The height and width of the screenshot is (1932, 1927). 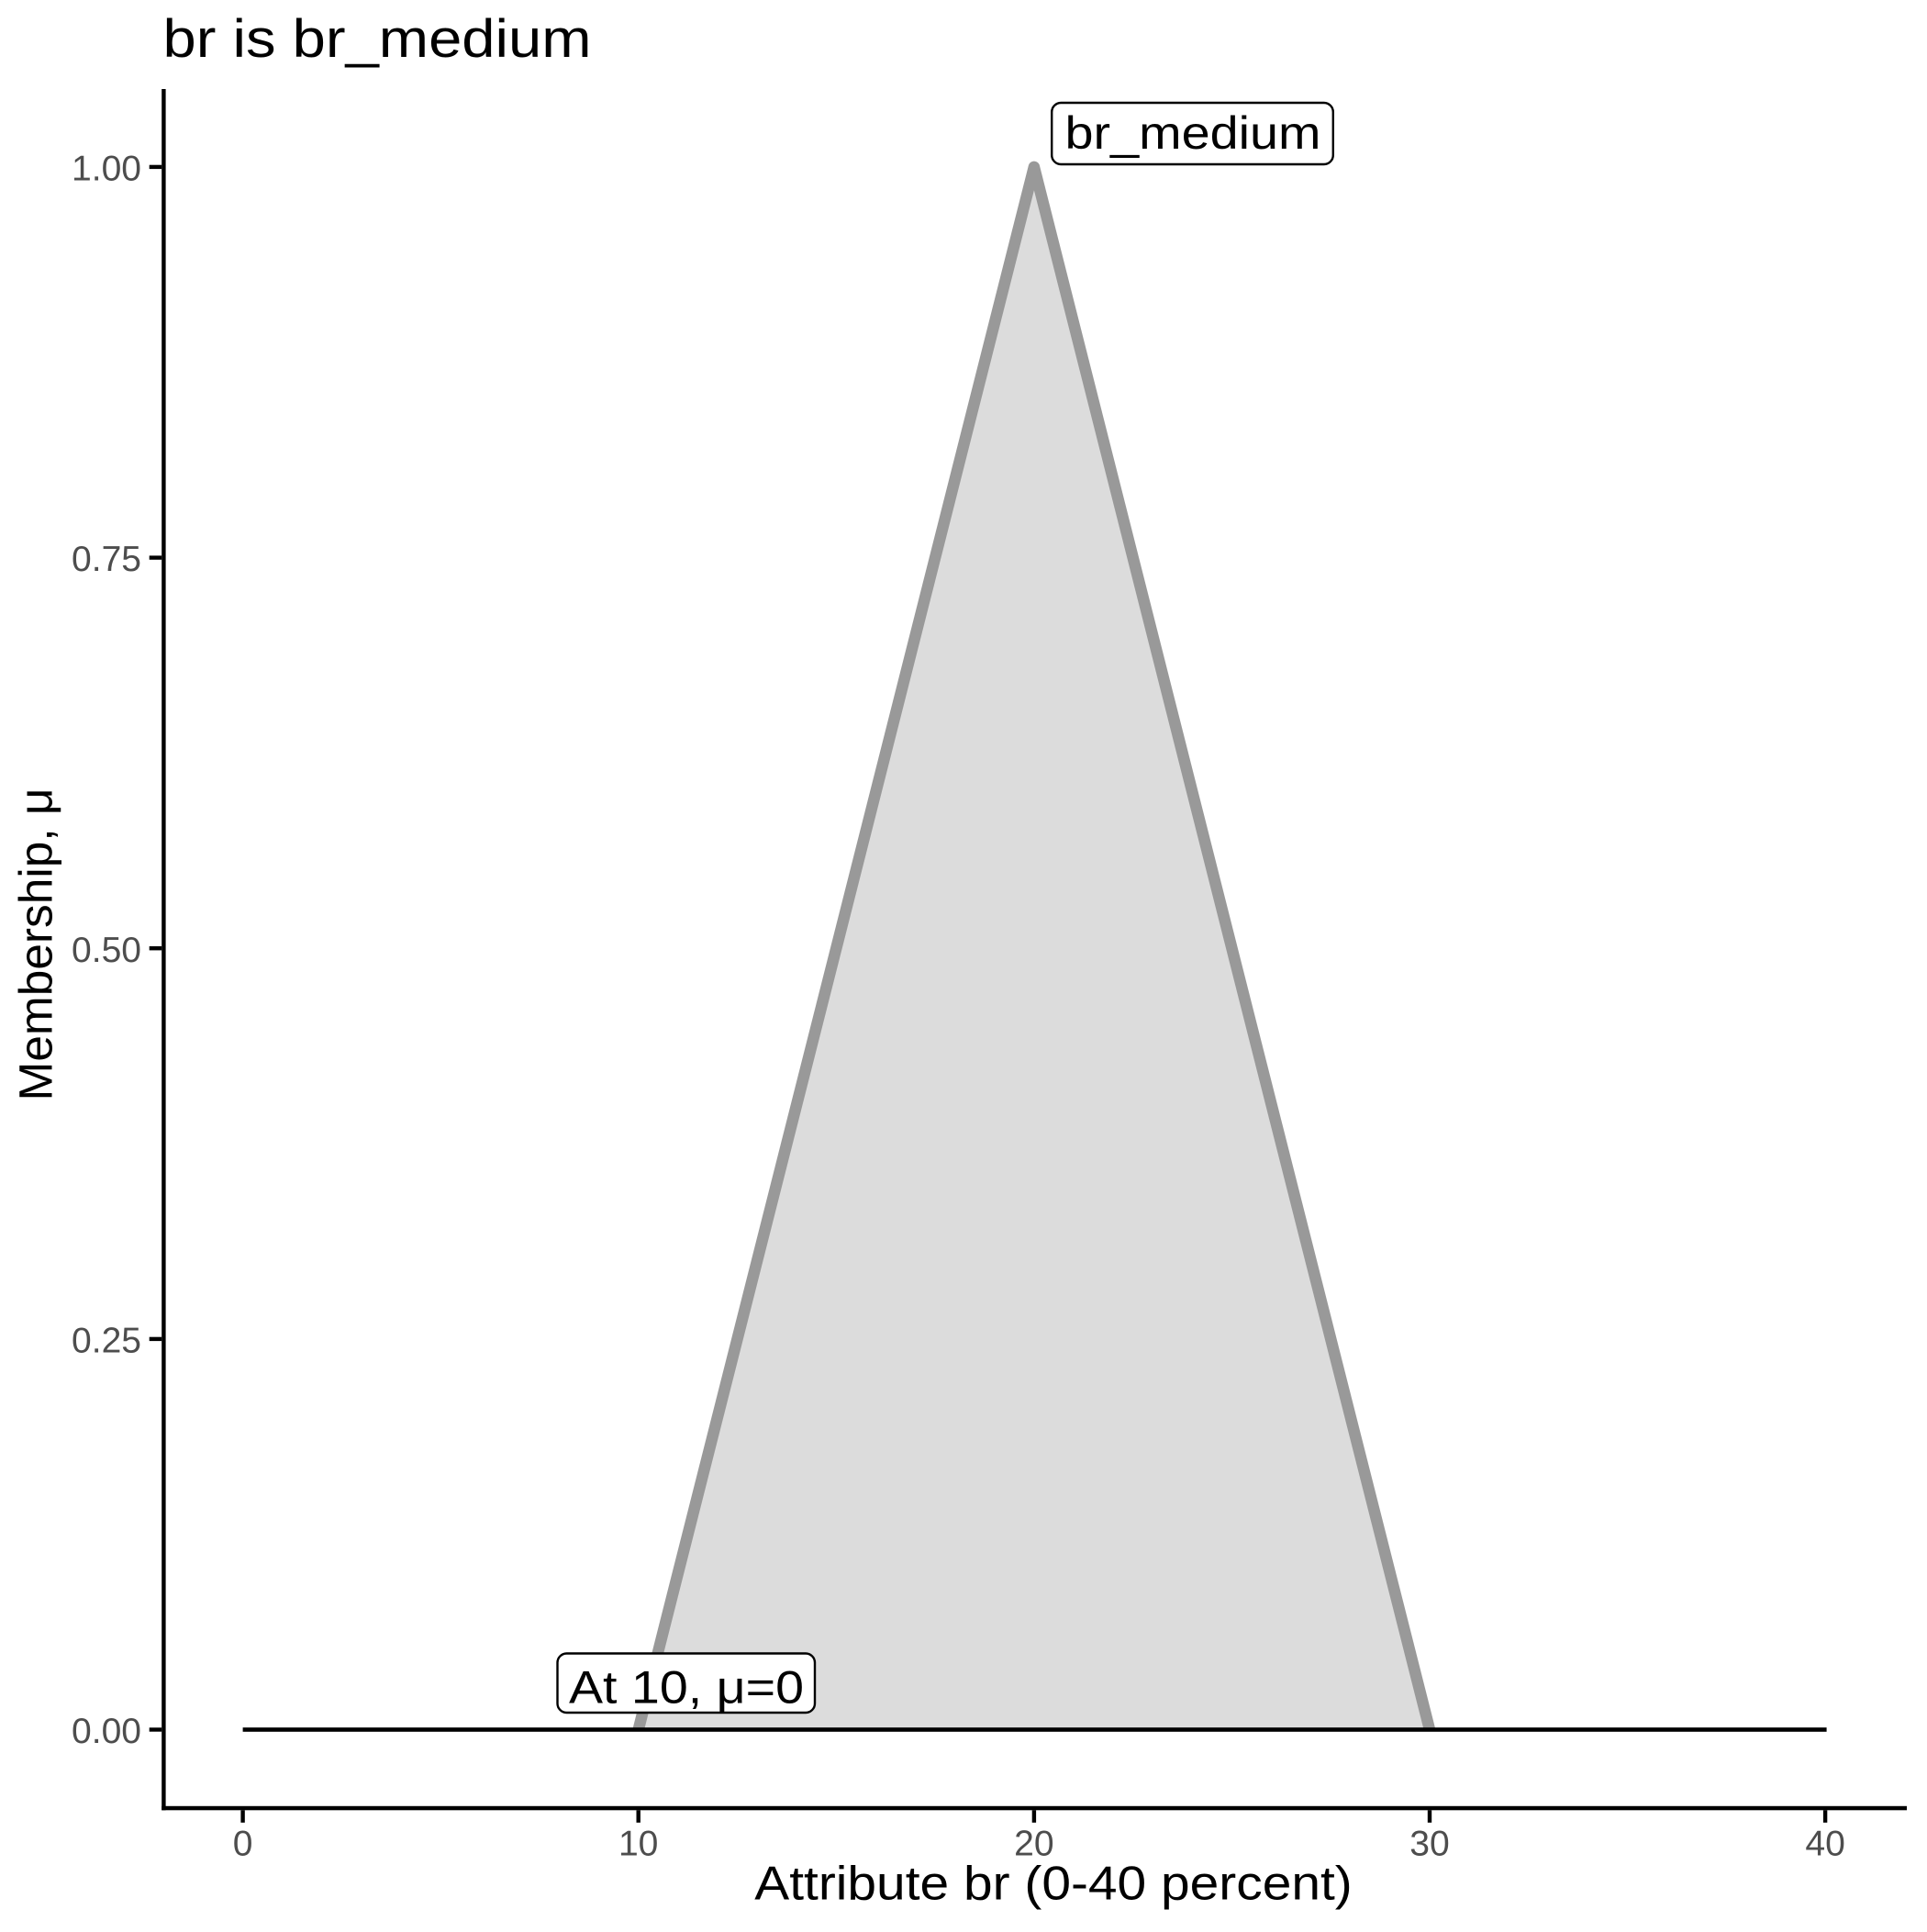 What do you see at coordinates (106, 1731) in the screenshot?
I see `svg-text: 0.00` at bounding box center [106, 1731].